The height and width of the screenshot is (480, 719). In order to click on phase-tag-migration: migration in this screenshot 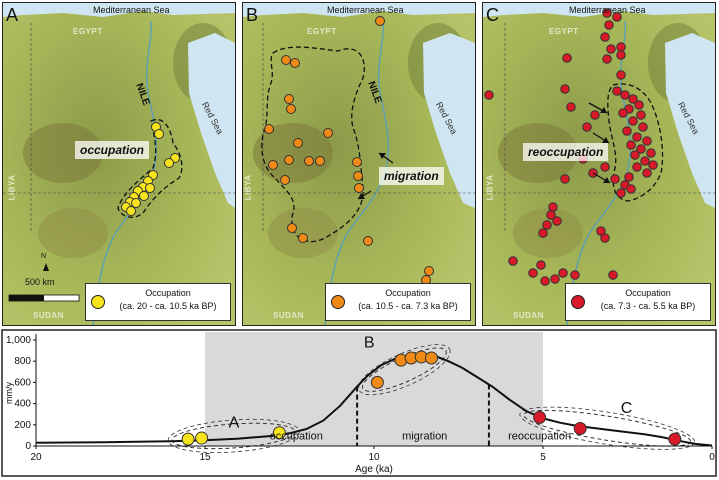, I will do `click(411, 176)`.